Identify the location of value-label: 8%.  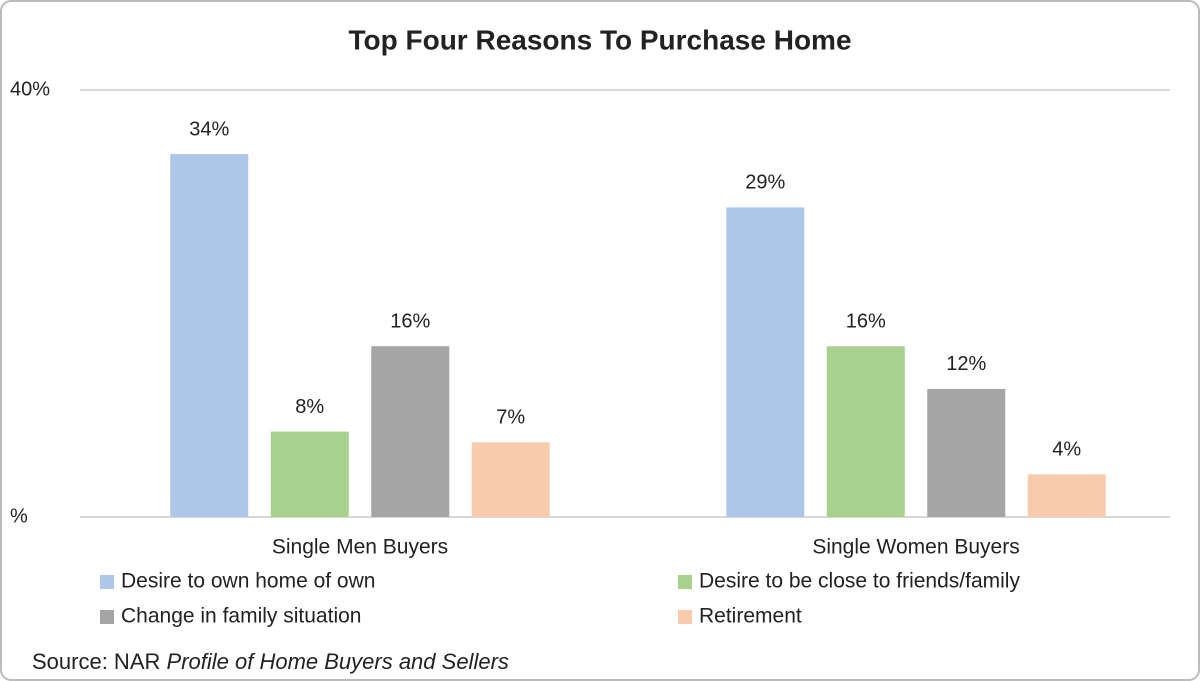
(309, 407).